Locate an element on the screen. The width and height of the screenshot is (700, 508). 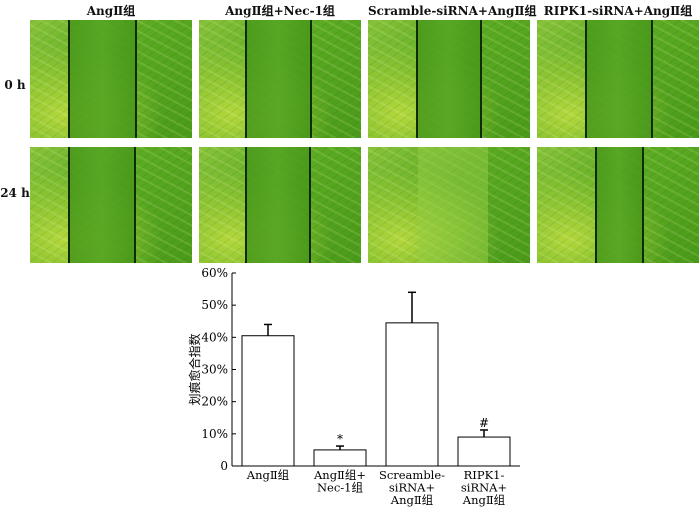
row-label-24h: 24 h is located at coordinates (15, 193).